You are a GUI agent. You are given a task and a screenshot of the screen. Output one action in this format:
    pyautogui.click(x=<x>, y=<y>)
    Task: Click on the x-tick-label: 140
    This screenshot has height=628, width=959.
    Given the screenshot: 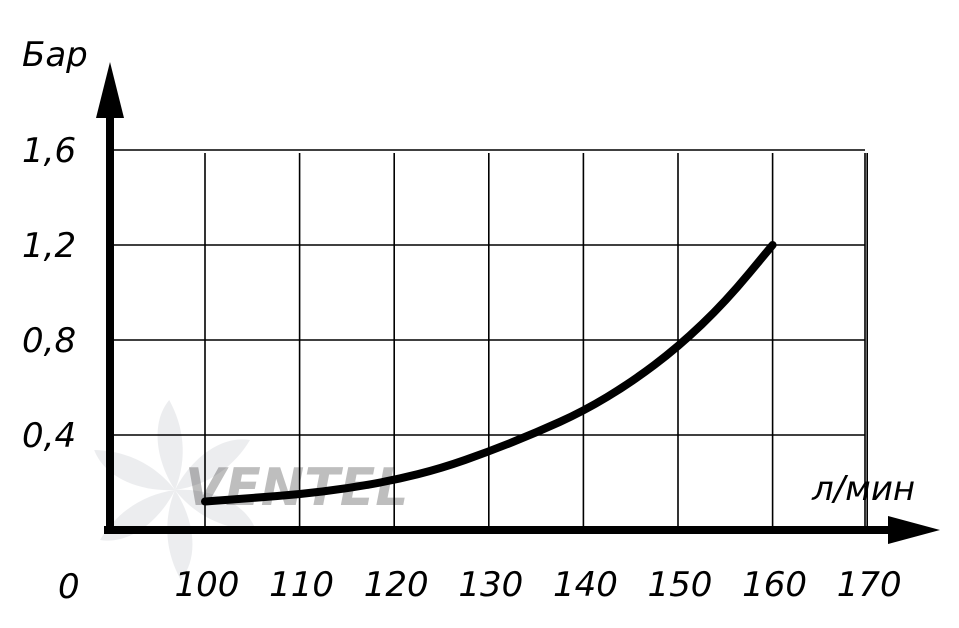 What is the action you would take?
    pyautogui.click(x=585, y=585)
    